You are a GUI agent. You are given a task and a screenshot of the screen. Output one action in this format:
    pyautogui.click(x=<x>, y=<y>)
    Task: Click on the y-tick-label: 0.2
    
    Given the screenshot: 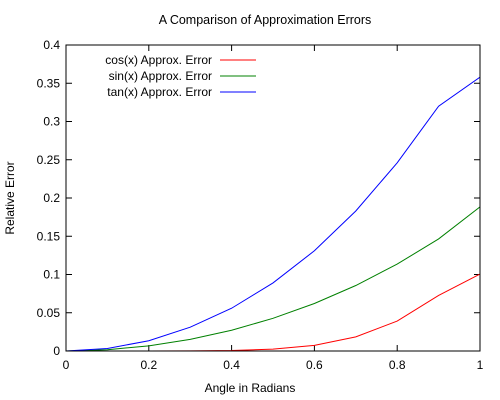 What is the action you would take?
    pyautogui.click(x=51, y=198)
    